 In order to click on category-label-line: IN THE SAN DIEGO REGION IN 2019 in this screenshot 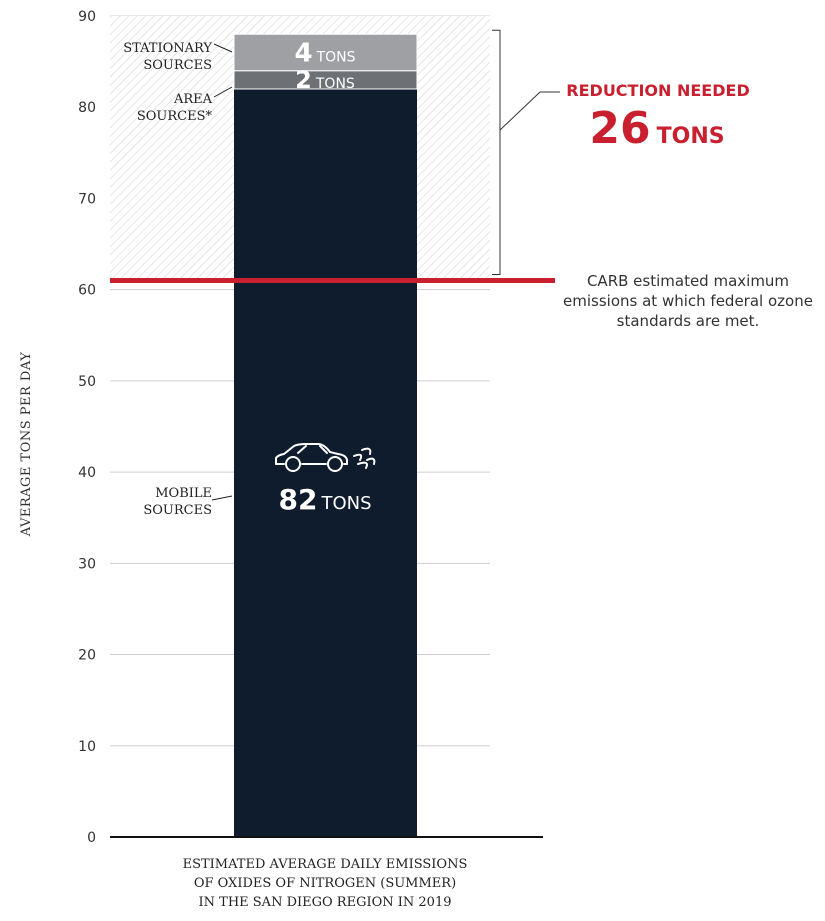, I will do `click(325, 902)`.